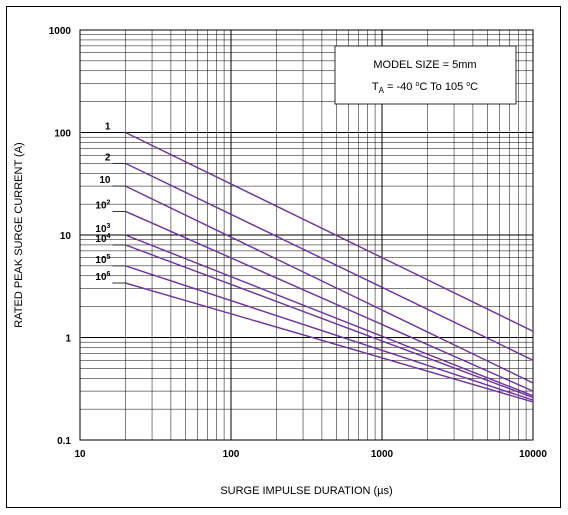 Image resolution: width=568 pixels, height=515 pixels. What do you see at coordinates (102, 239) in the screenshot?
I see `series-label-10e4: 104` at bounding box center [102, 239].